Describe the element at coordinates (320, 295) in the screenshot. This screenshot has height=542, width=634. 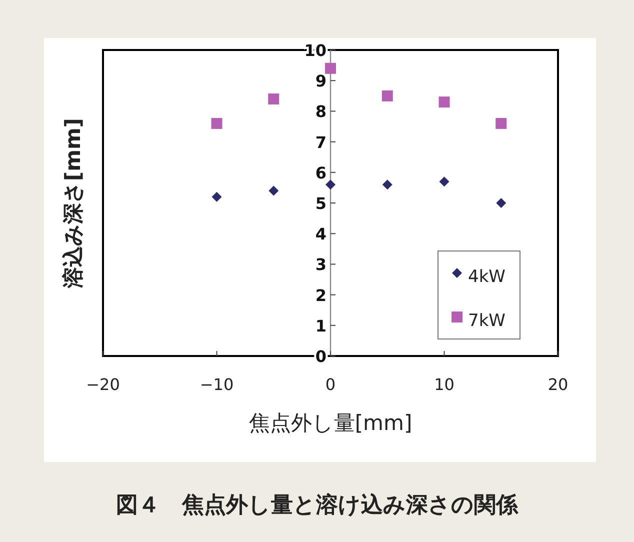
I see `y-tick-label: 2` at that location.